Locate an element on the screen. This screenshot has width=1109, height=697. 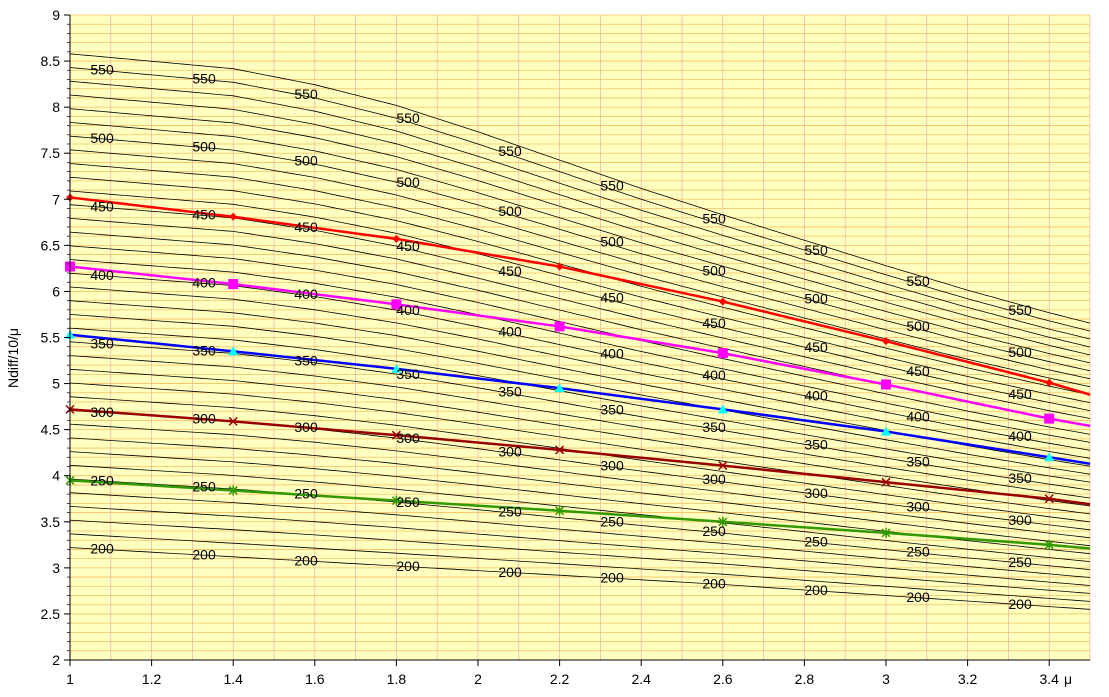
y-tick-label: 8 is located at coordinates (56, 107).